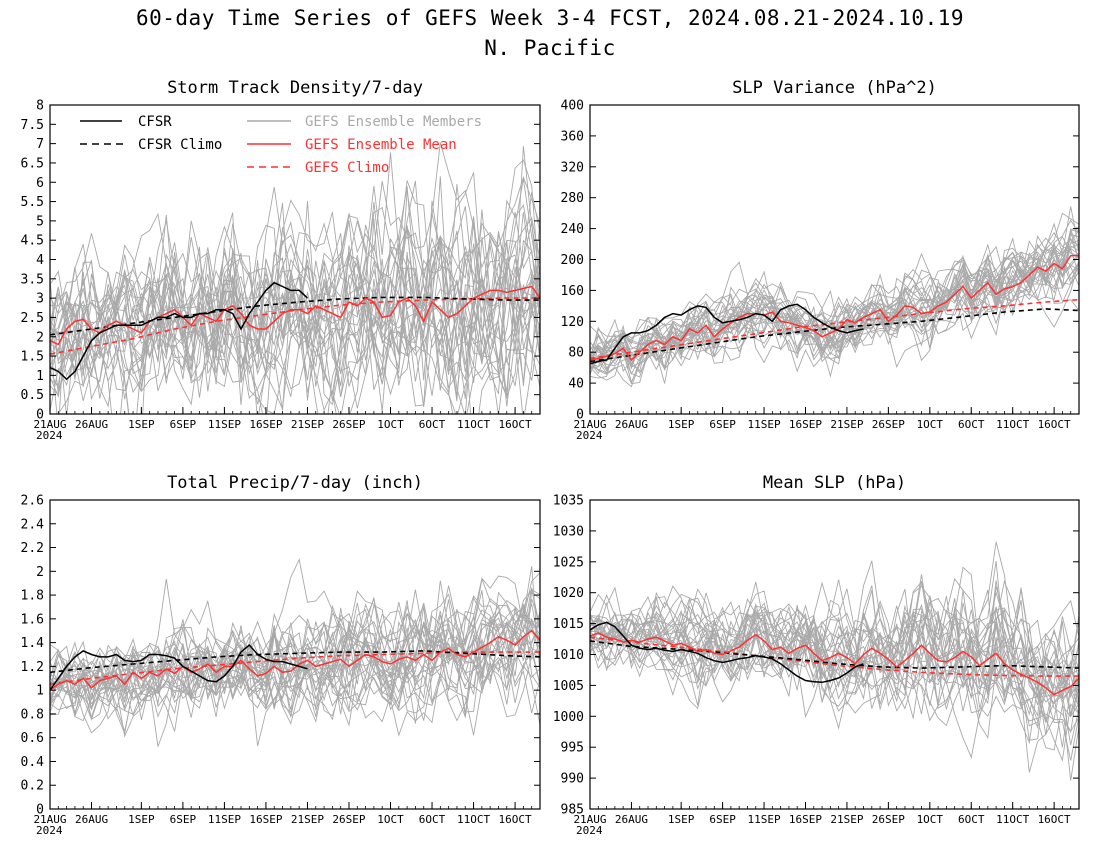 The width and height of the screenshot is (1100, 850). I want to click on storm-track-density-xtick-label: 16SEP, so click(265, 424).